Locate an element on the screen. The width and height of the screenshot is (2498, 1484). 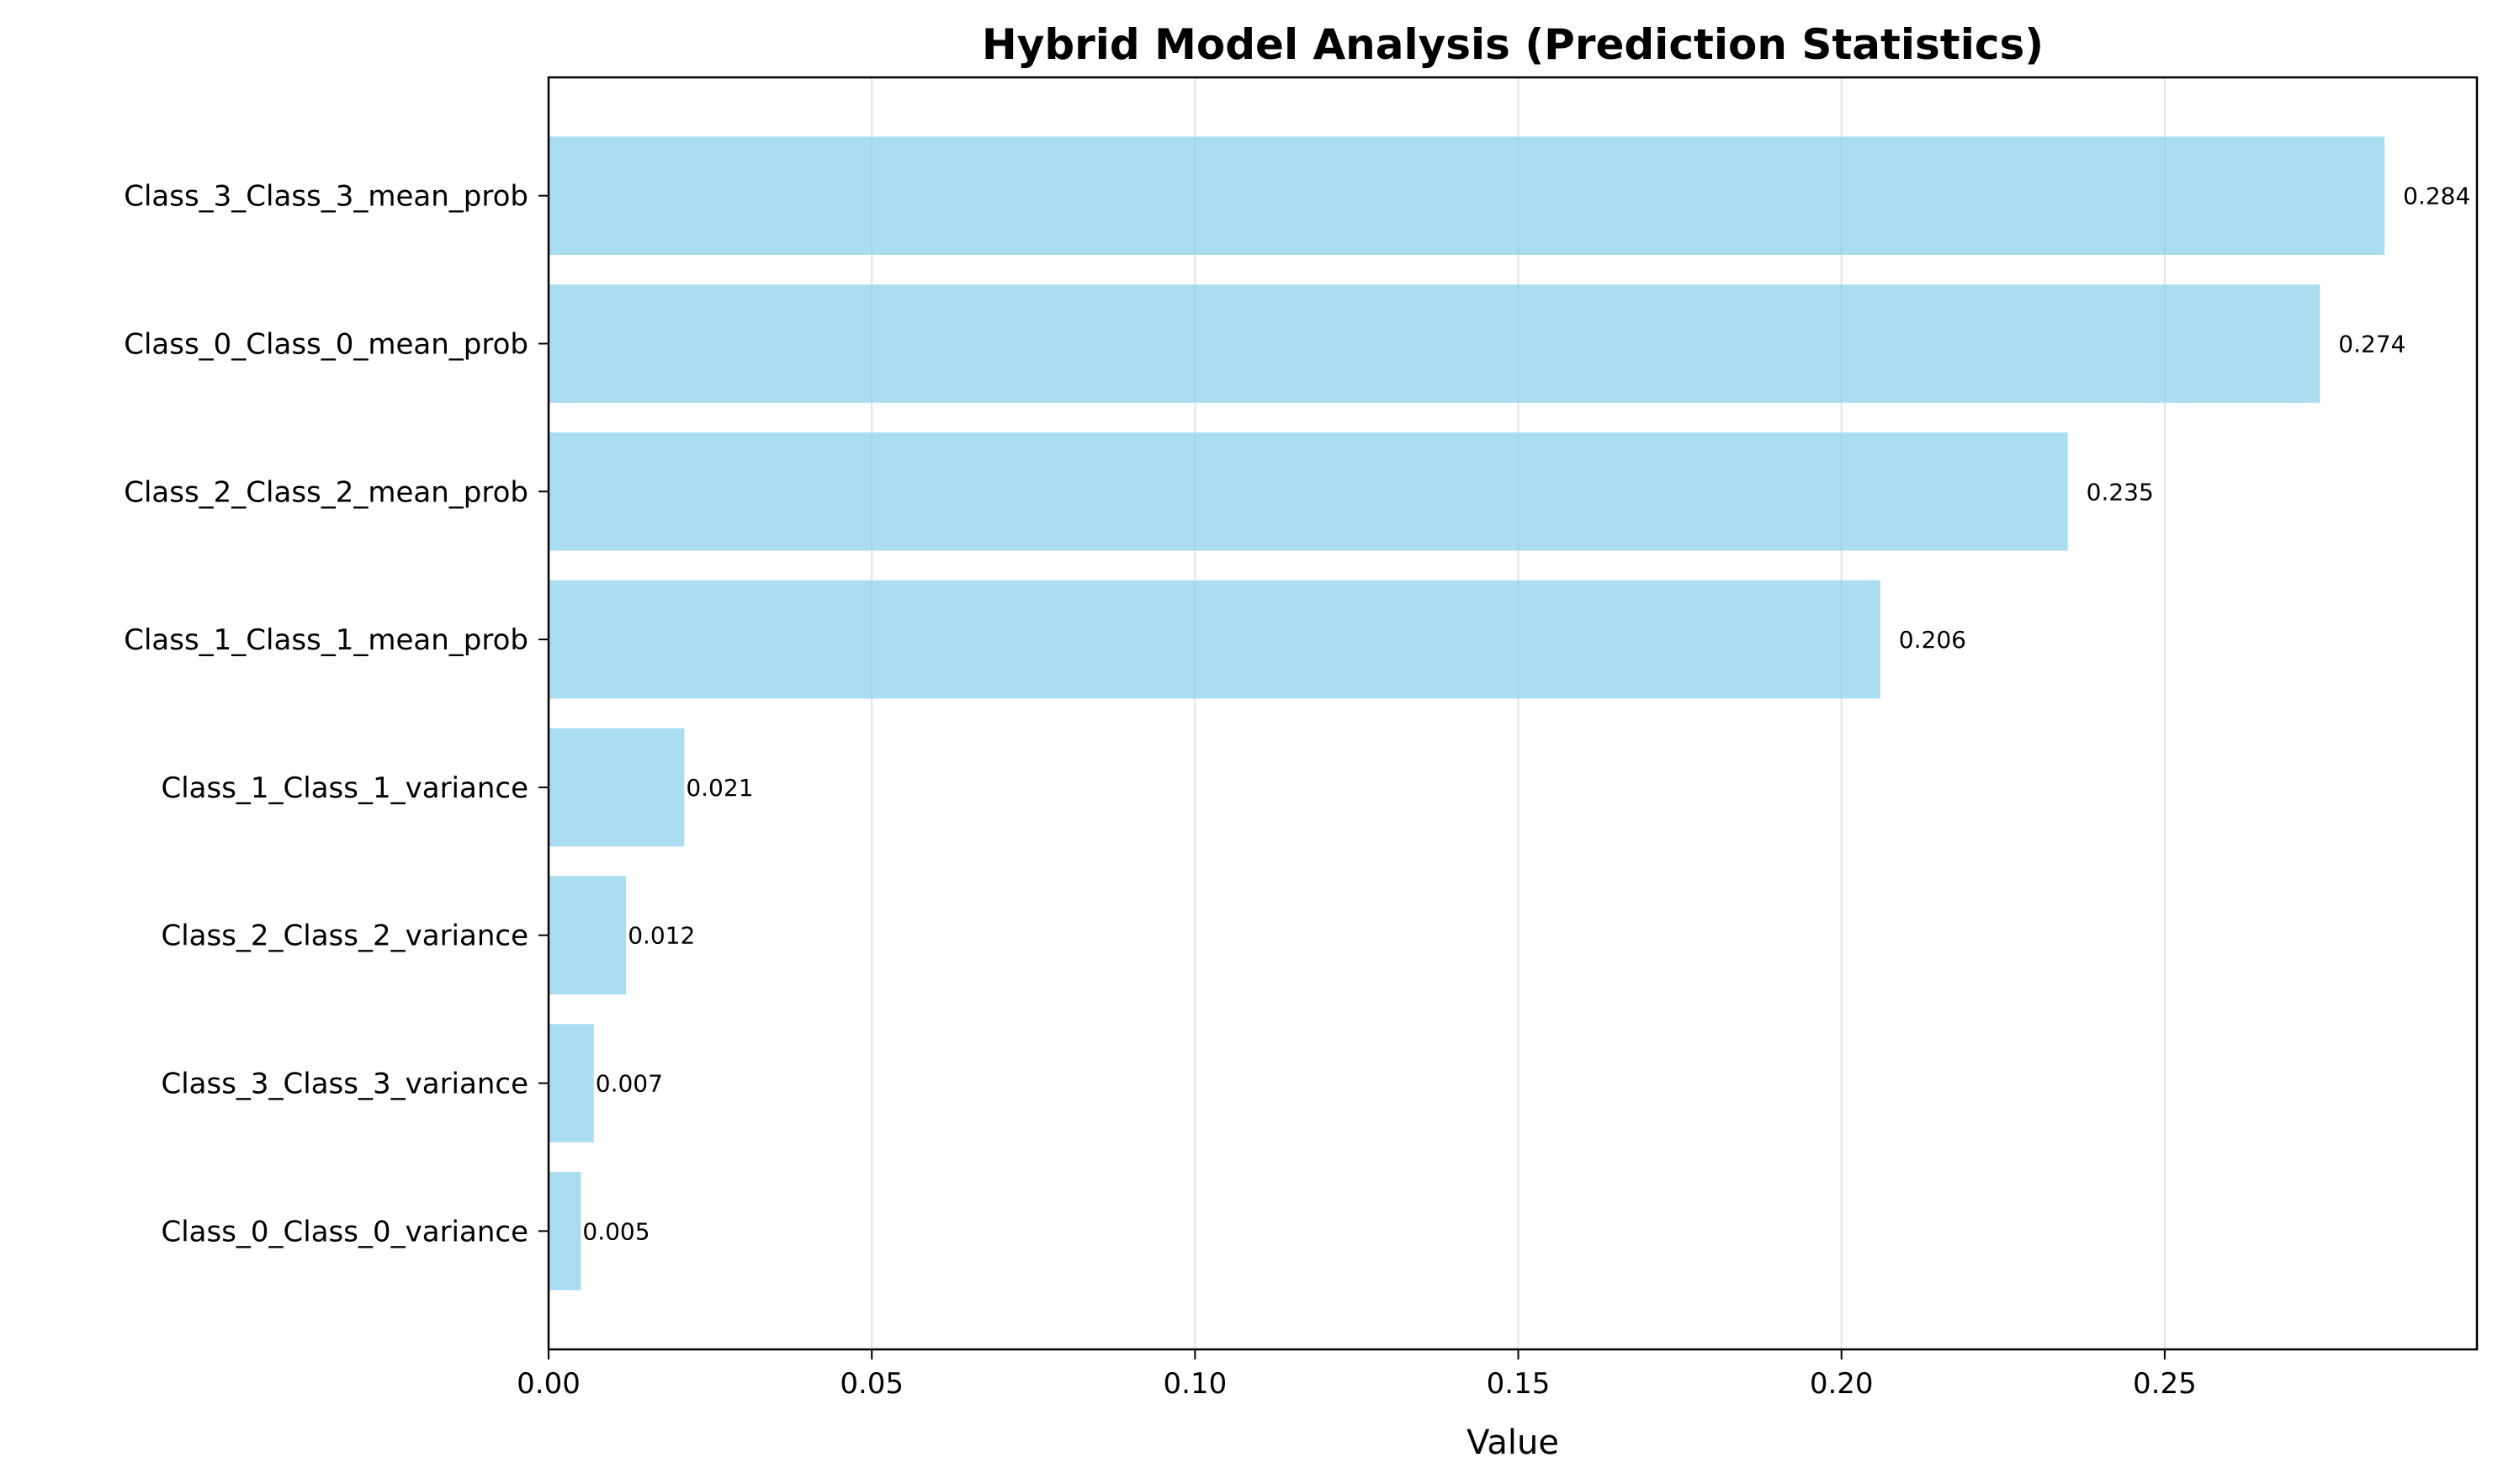
y-tick-label: Class_0_Class_0_mean_prob is located at coordinates (326, 344).